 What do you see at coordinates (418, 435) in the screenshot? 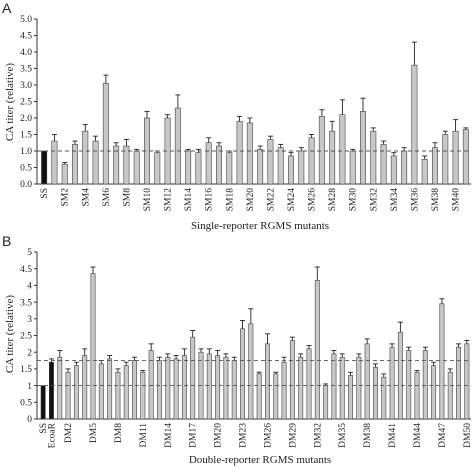
I see `panel-b-x-tick-label: DM44` at bounding box center [418, 435].